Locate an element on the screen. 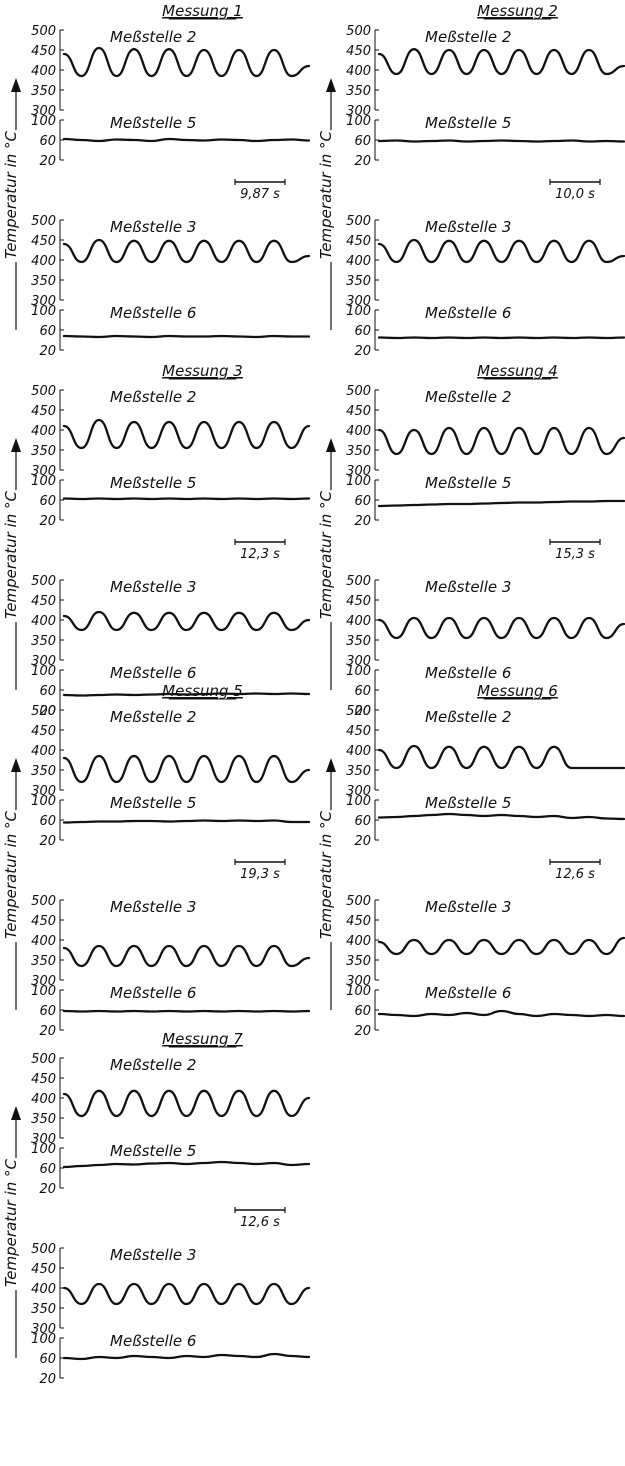  time-scale-label: 10,0 s is located at coordinates (575, 194).